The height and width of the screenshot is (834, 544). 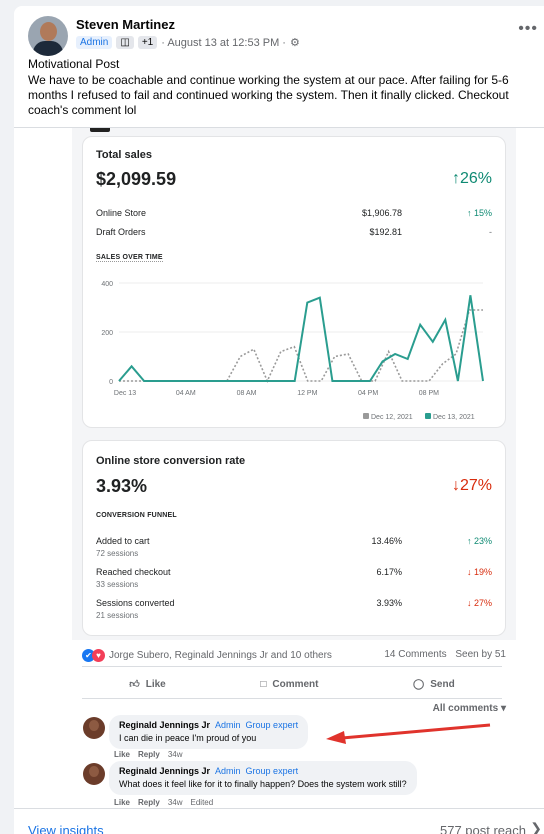 What do you see at coordinates (381, 213) in the screenshot?
I see `row-value: $1,906.78` at bounding box center [381, 213].